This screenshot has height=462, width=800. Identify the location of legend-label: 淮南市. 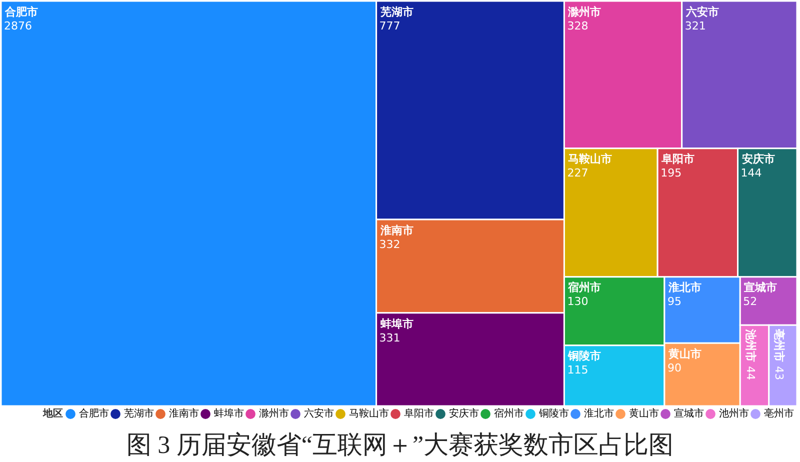
(184, 414).